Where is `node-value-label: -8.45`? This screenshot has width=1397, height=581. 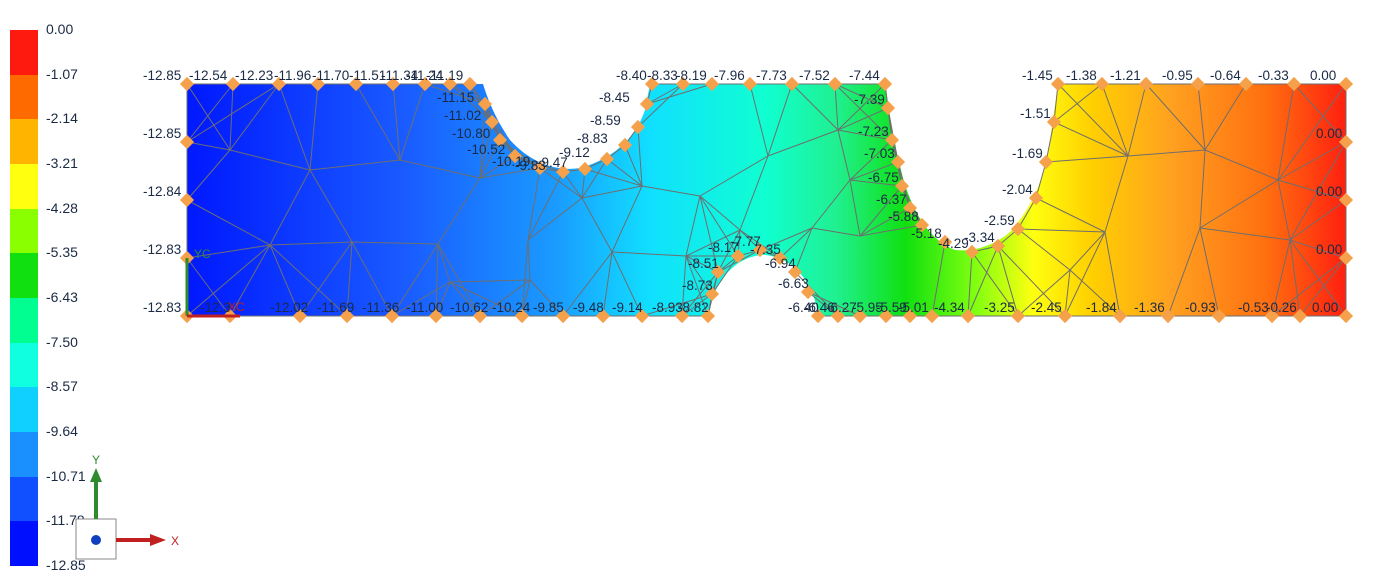 node-value-label: -8.45 is located at coordinates (614, 97).